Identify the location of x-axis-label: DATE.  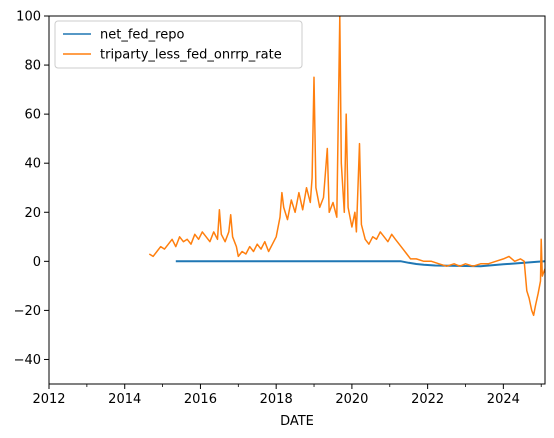
(297, 421).